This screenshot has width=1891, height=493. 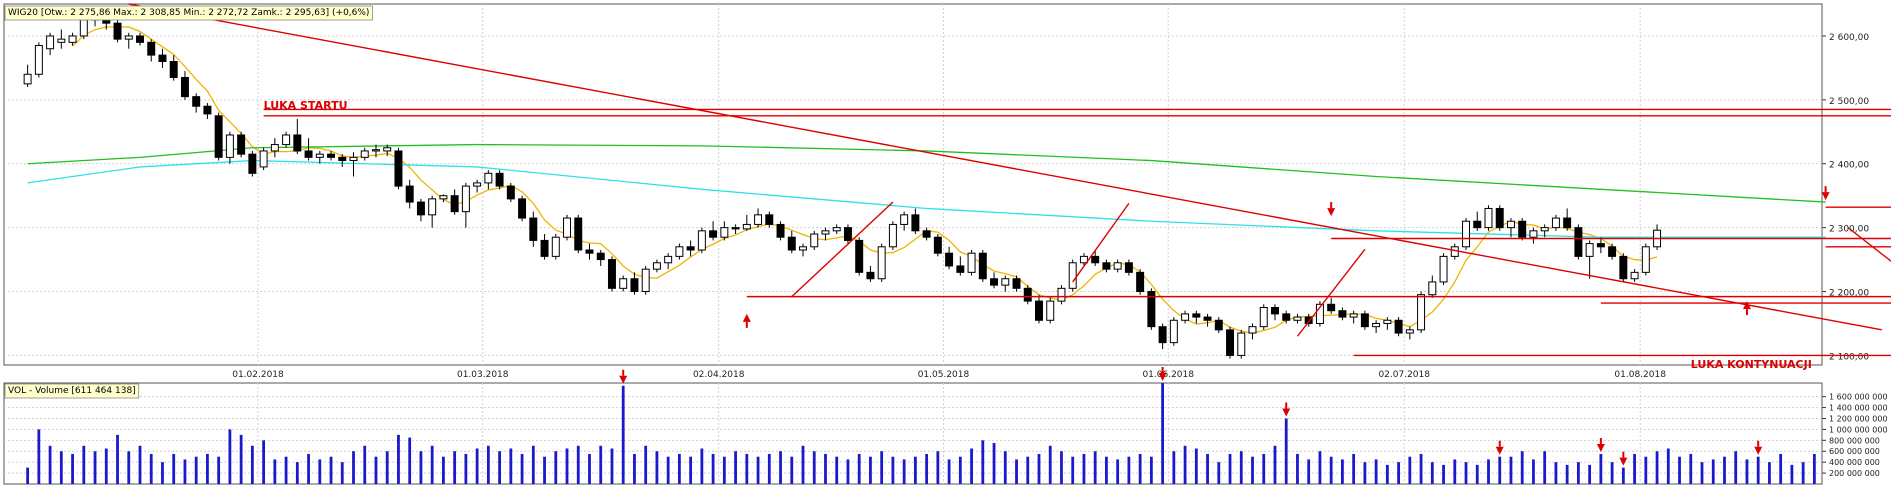 I want to click on up-arrow-icon, so click(x=746, y=317).